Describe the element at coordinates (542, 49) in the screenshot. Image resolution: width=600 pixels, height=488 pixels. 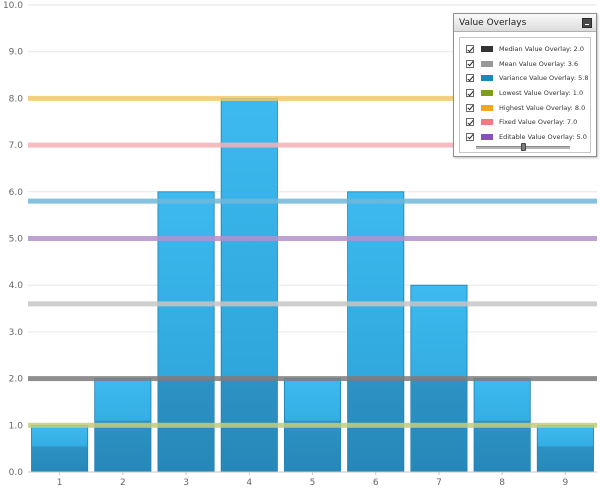
I see `overlay-label: Median Value Overlay: 2.0` at that location.